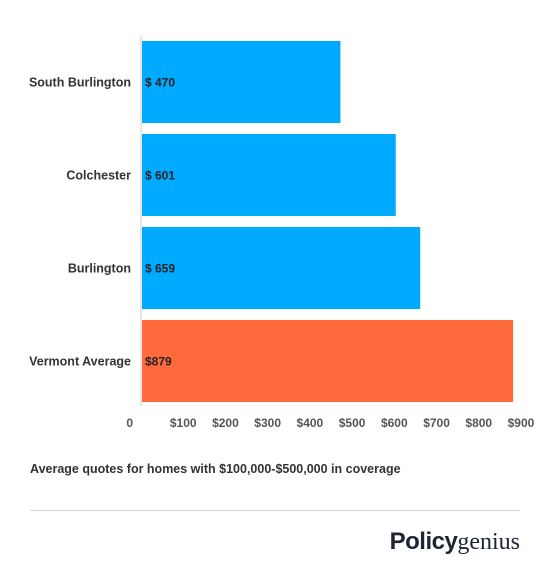  I want to click on logo-bold-text: Policy, so click(423, 541).